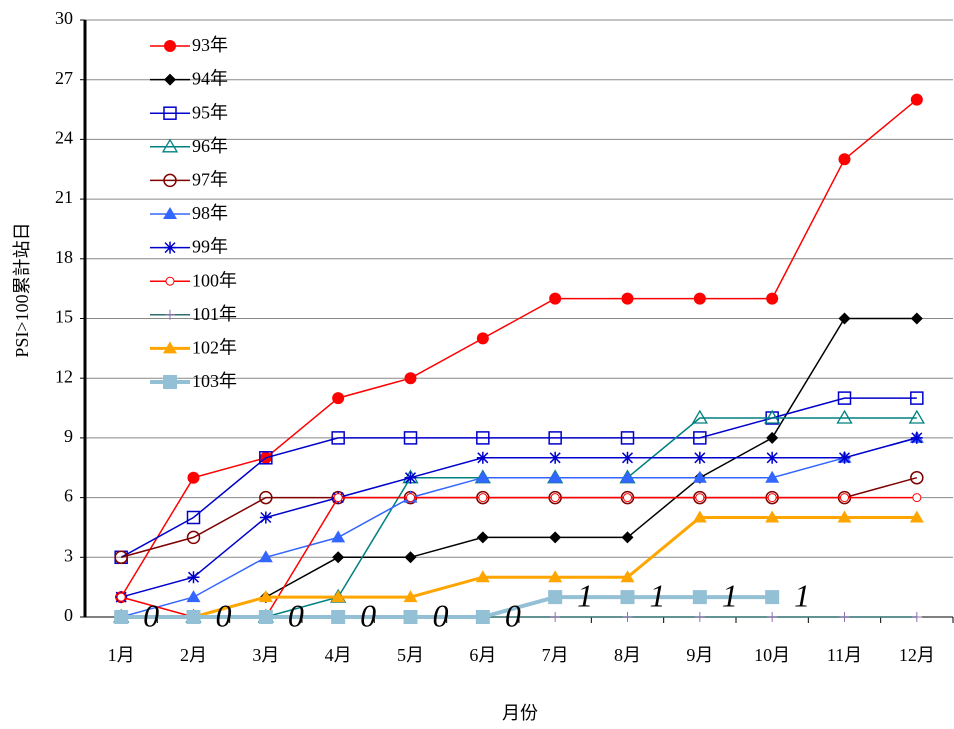 This screenshot has height=729, width=954. I want to click on x-tick-label: 4月, so click(338, 655).